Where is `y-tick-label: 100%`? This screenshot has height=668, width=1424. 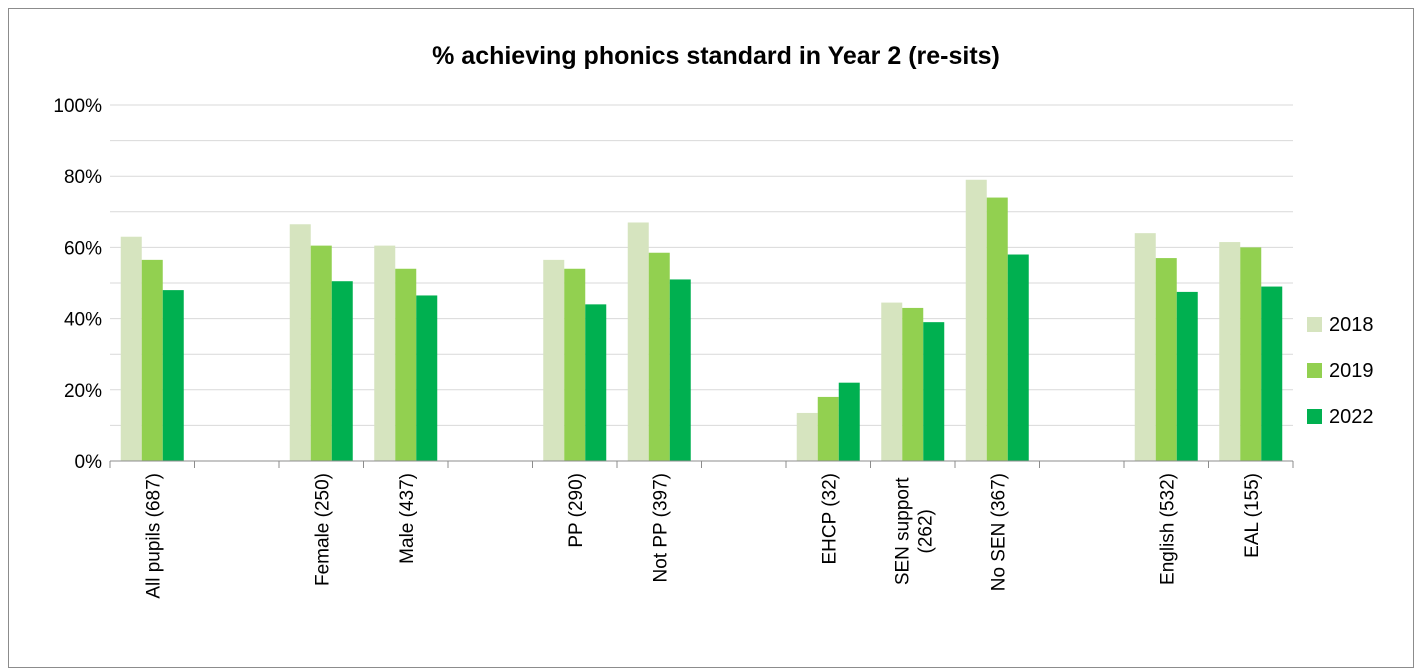 y-tick-label: 100% is located at coordinates (77, 106).